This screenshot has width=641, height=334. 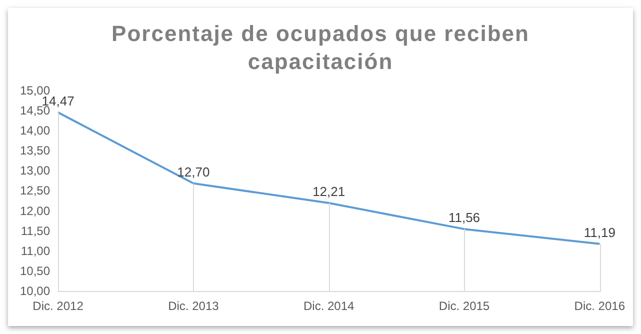 What do you see at coordinates (464, 306) in the screenshot?
I see `x-tick-label: Dic. 2015` at bounding box center [464, 306].